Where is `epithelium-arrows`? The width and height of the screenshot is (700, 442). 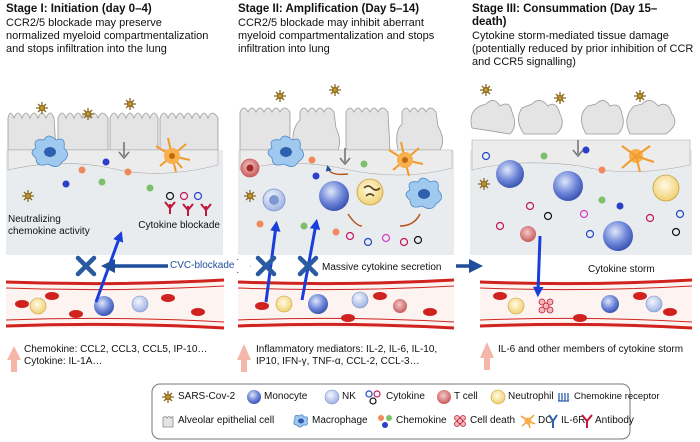
epithelium-arrows is located at coordinates (351, 153).